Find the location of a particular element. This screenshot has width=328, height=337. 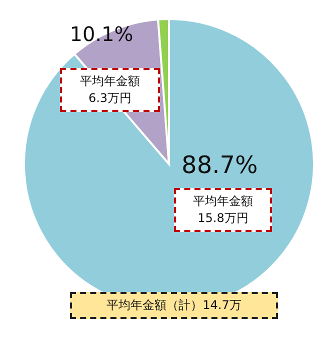

data-label: 88.7% is located at coordinates (220, 165).